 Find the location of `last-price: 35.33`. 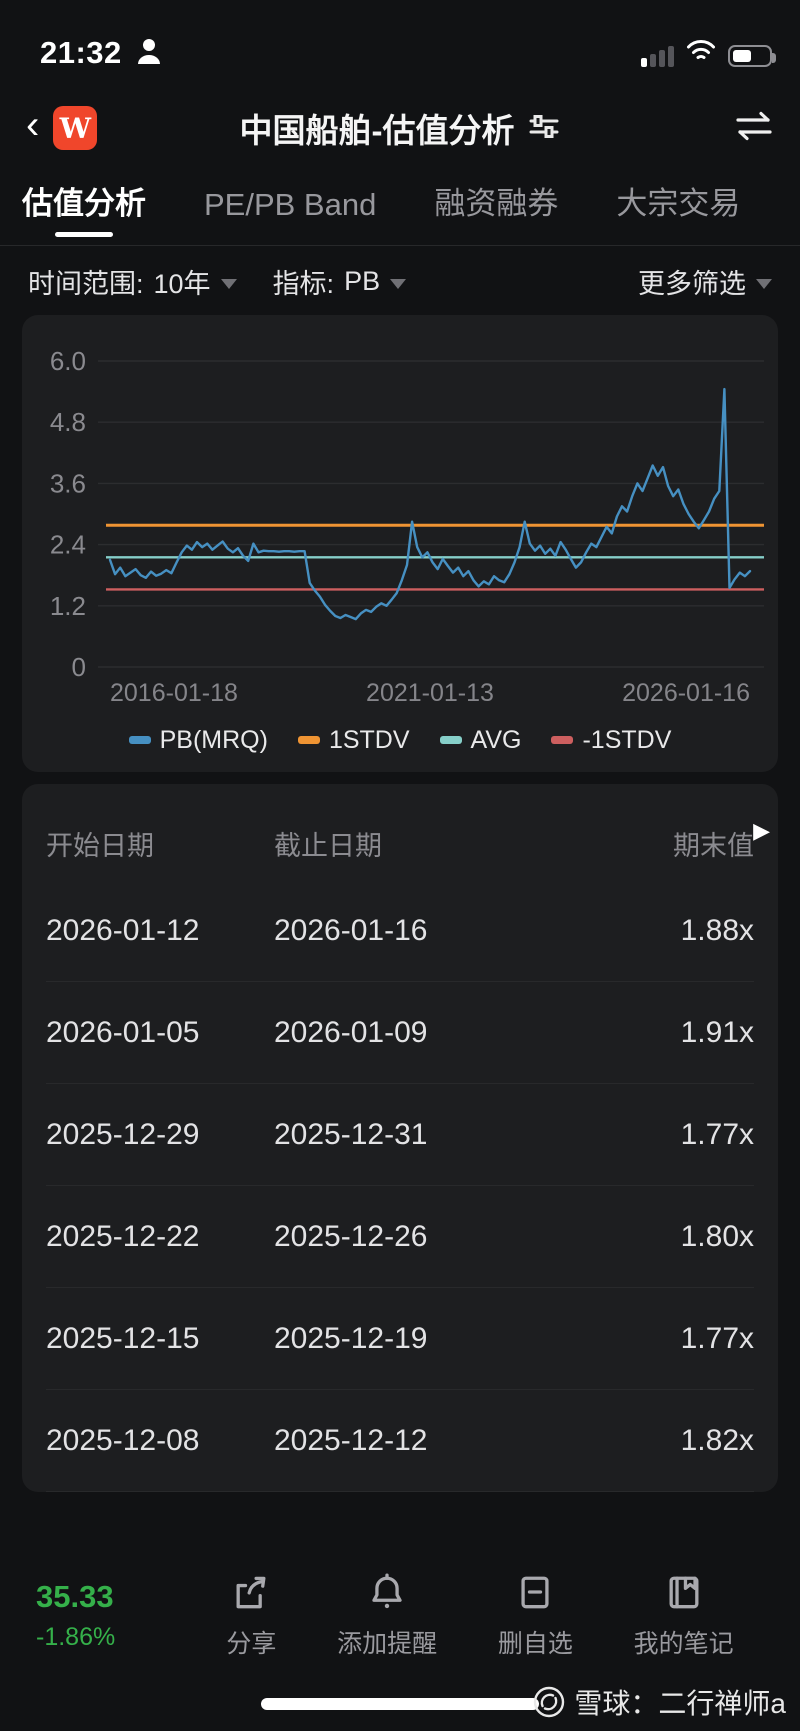

last-price: 35.33 is located at coordinates (75, 1596).